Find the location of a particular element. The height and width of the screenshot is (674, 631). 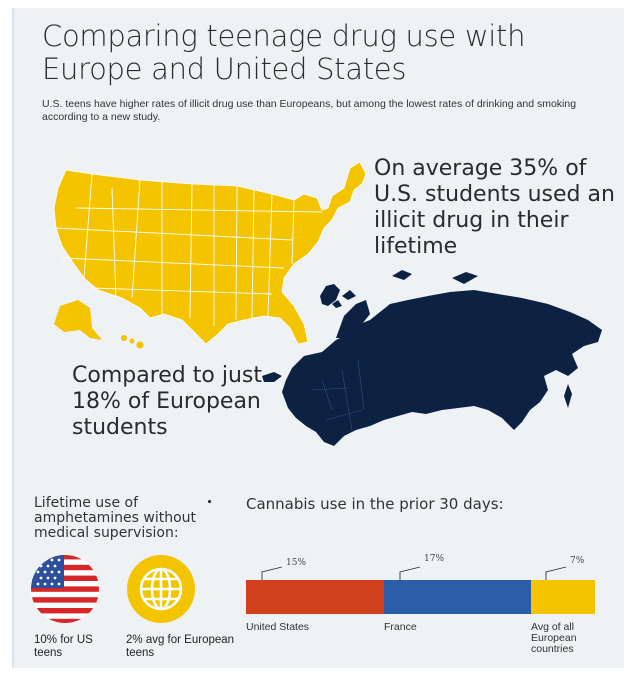

europe-map is located at coordinates (432, 358).